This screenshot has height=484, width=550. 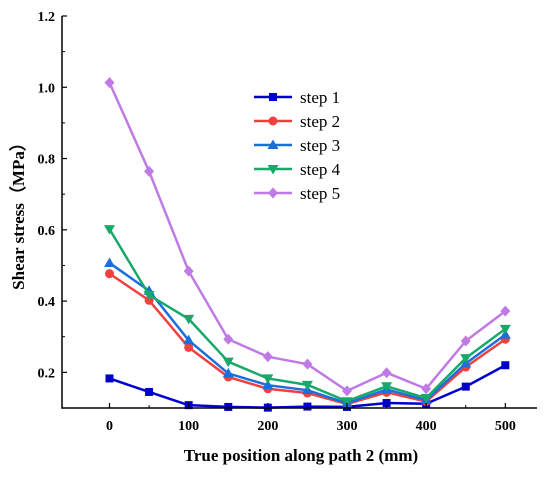 I want to click on legend-item-2: step 2, so click(x=297, y=121).